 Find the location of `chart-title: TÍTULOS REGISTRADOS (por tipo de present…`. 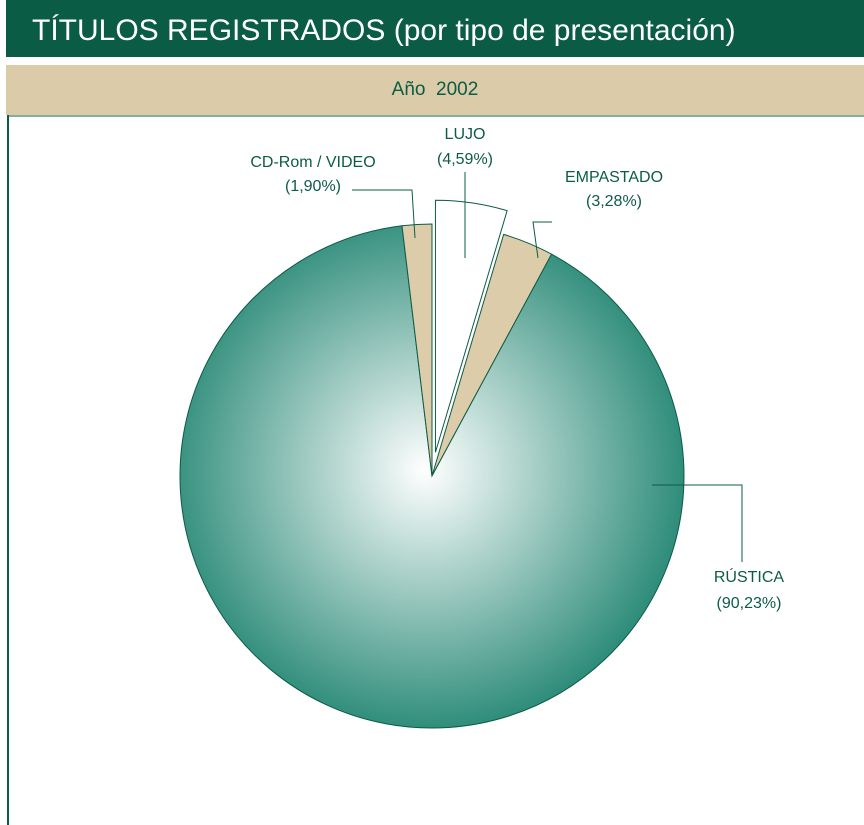

chart-title: TÍTULOS REGISTRADOS (por tipo de present… is located at coordinates (384, 30).